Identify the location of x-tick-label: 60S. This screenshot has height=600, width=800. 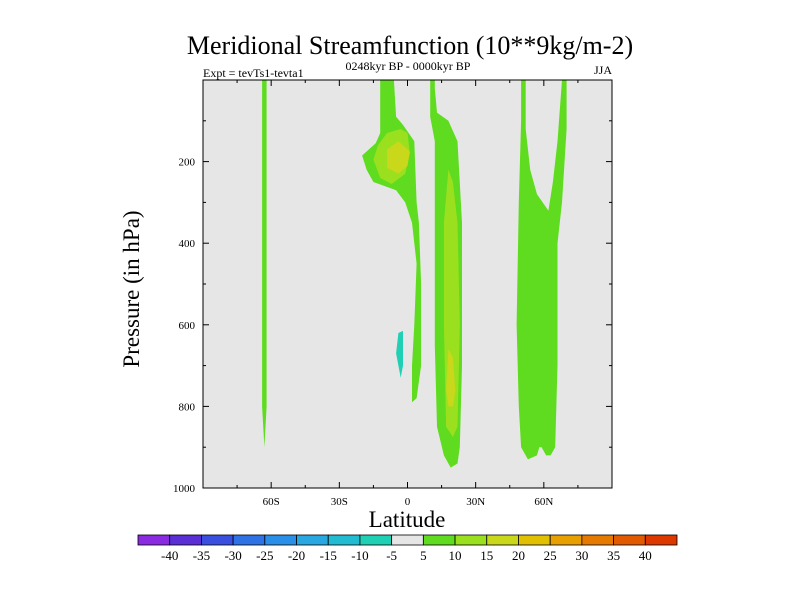
(271, 502).